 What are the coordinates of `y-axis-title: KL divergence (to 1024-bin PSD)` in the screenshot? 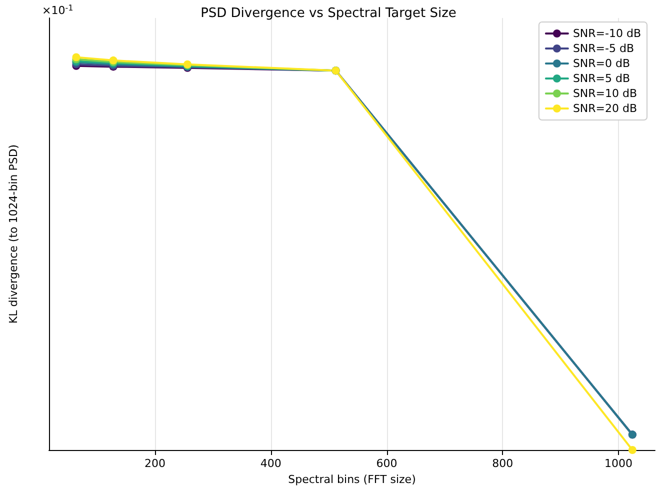 It's located at (13, 234).